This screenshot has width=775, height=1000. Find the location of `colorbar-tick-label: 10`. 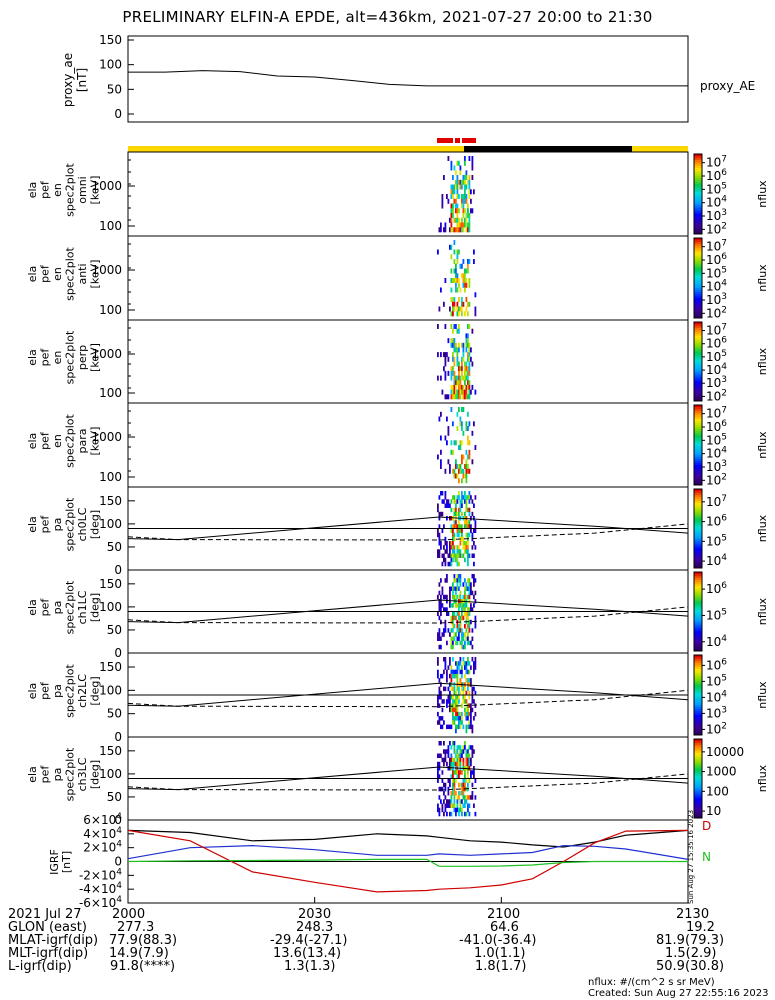

colorbar-tick-label: 10 is located at coordinates (713, 811).